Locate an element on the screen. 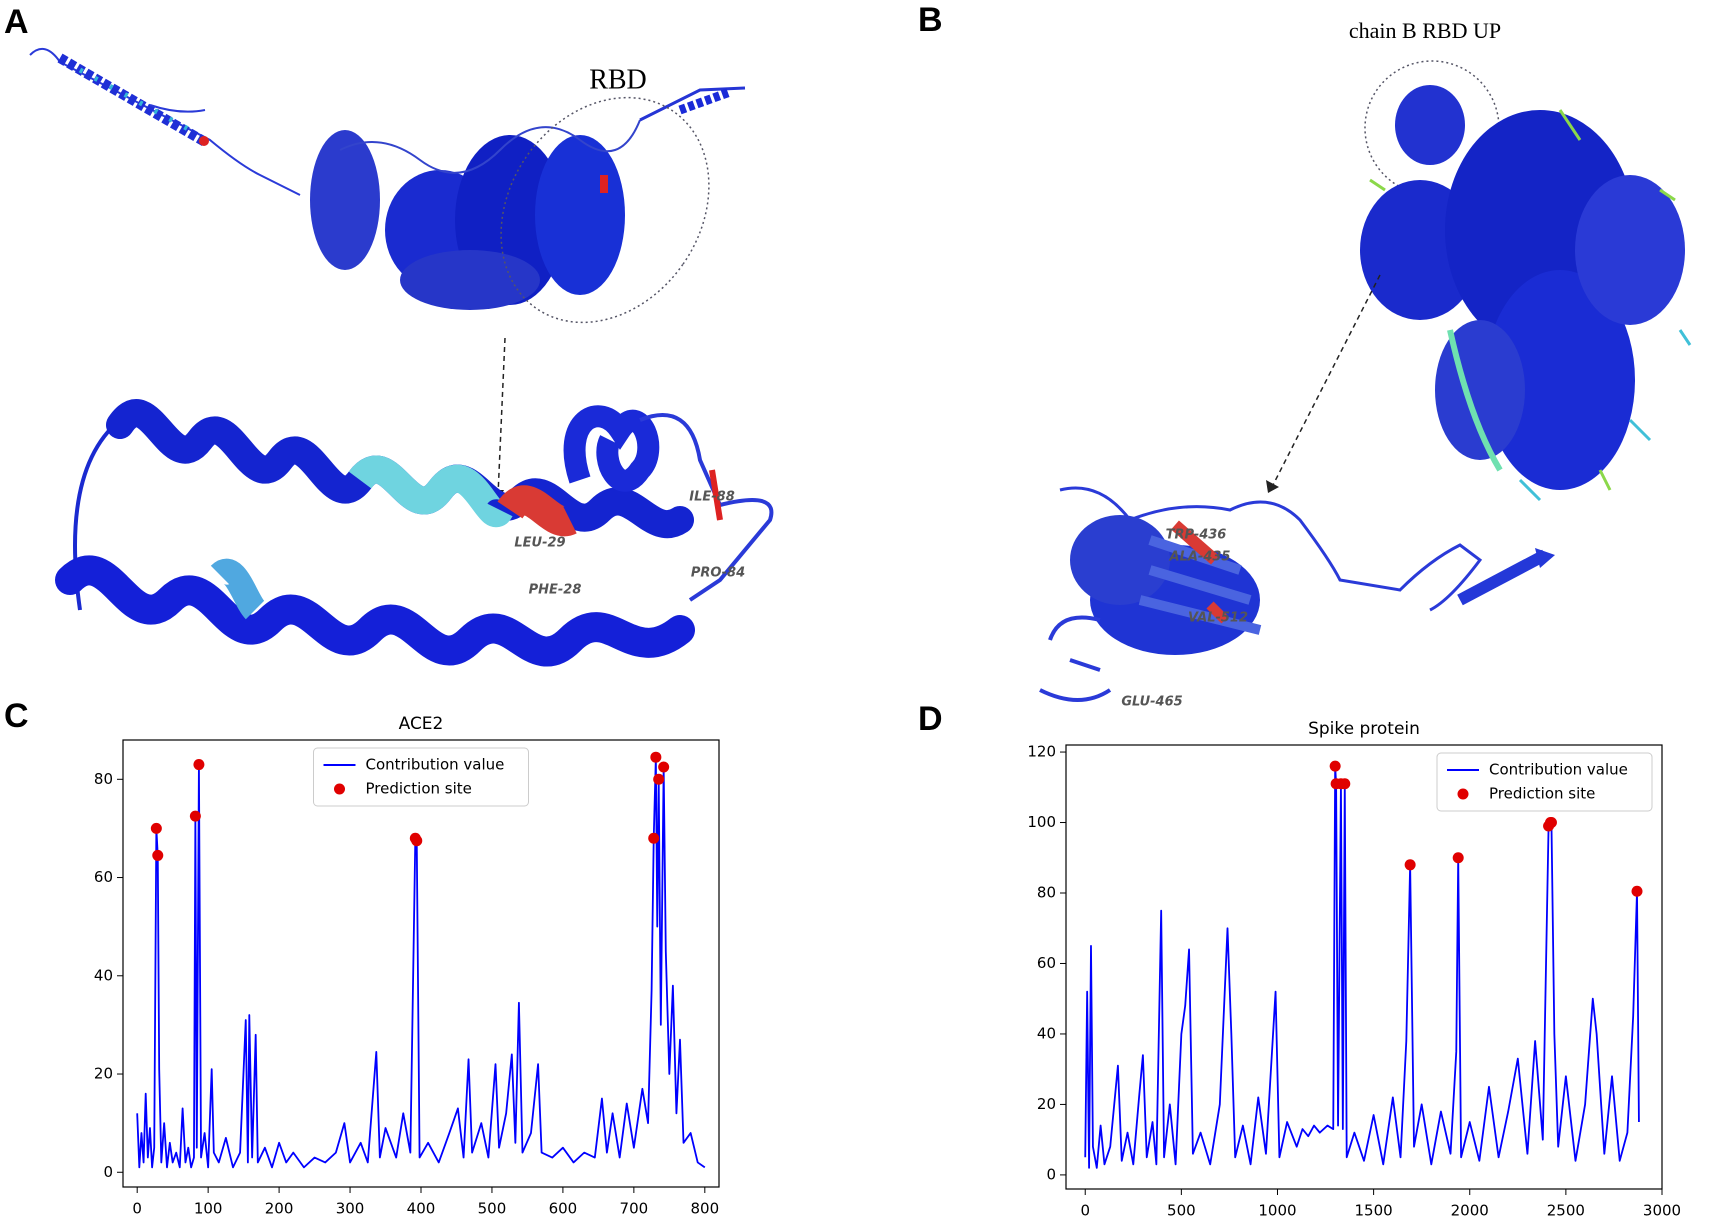 The height and width of the screenshot is (1227, 1723). region-label: chain B RBD UP is located at coordinates (1425, 30).